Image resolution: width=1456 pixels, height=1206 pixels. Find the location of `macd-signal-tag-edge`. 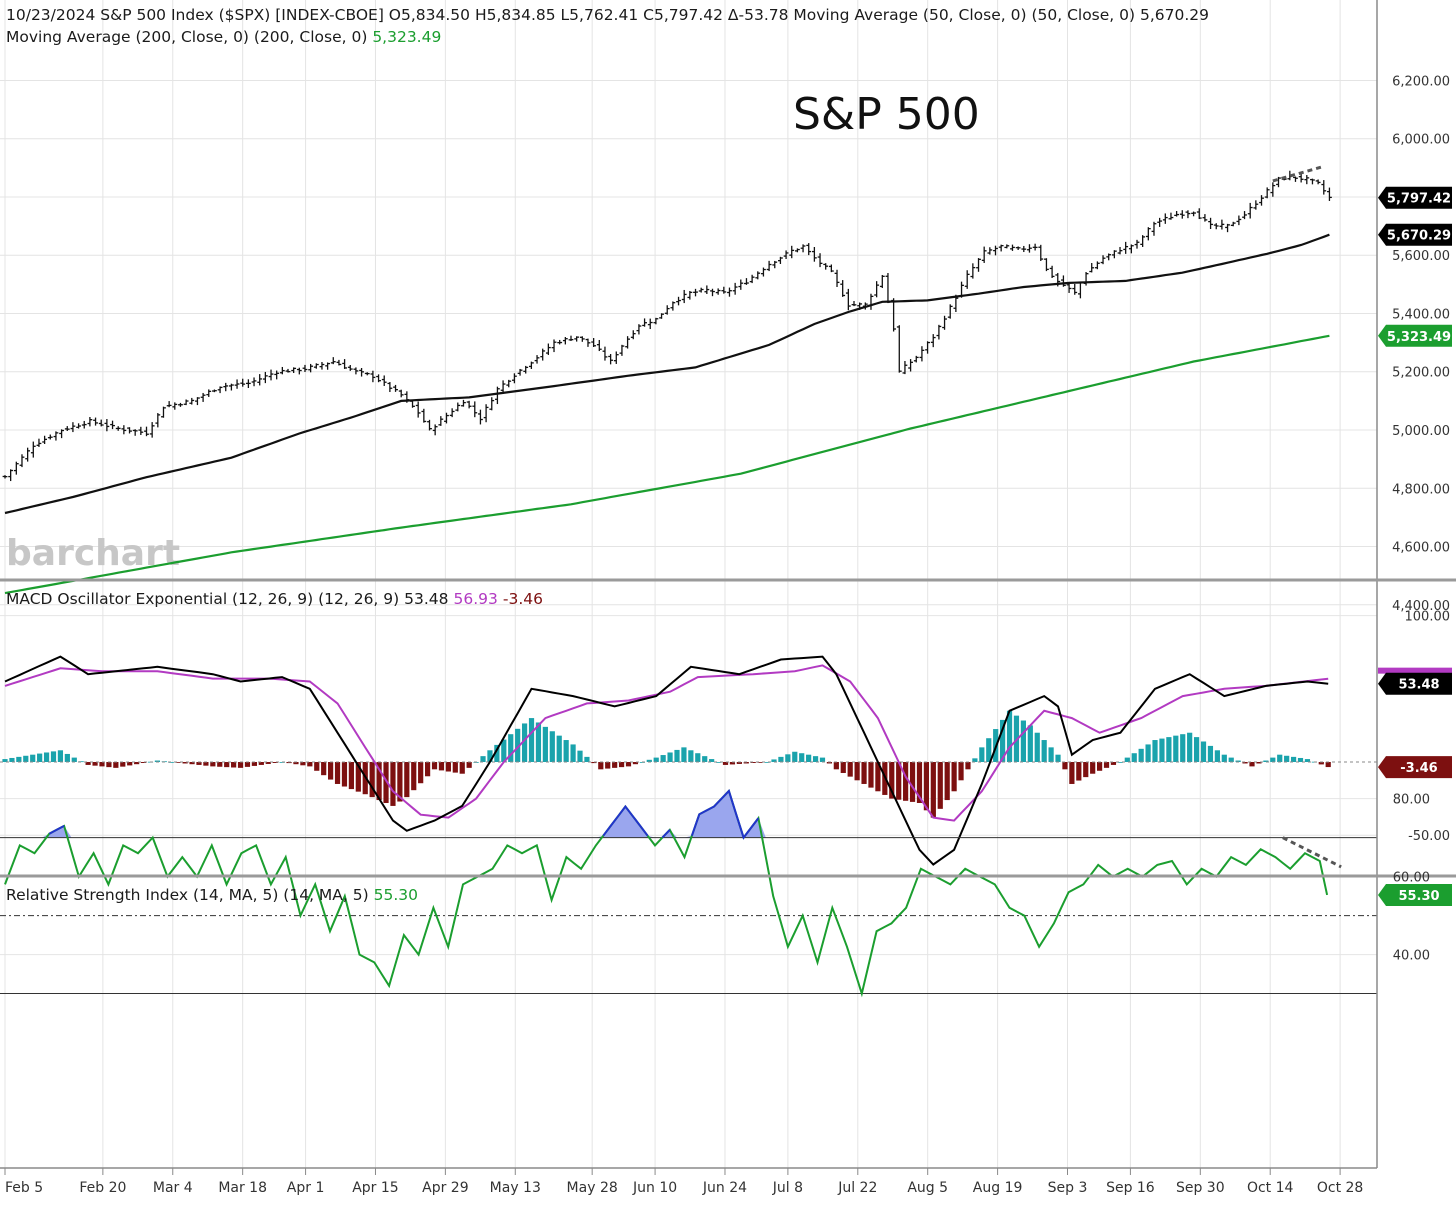

macd-signal-tag-edge is located at coordinates (1415, 670).